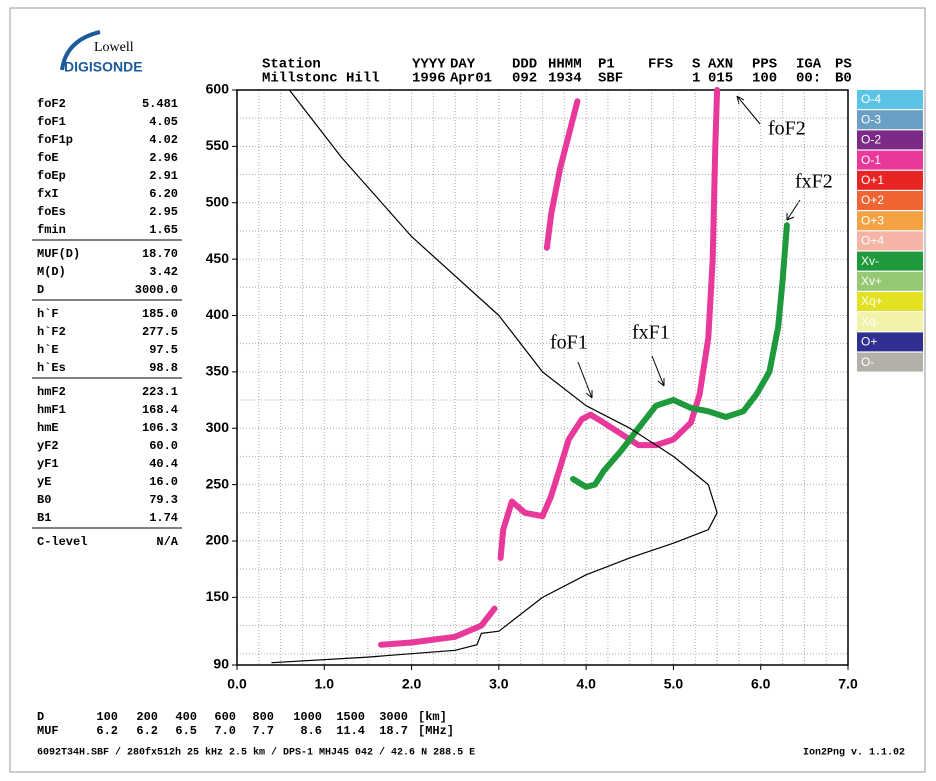 Image resolution: width=936 pixels, height=781 pixels. What do you see at coordinates (565, 65) in the screenshot?
I see `header-label: HHMM` at bounding box center [565, 65].